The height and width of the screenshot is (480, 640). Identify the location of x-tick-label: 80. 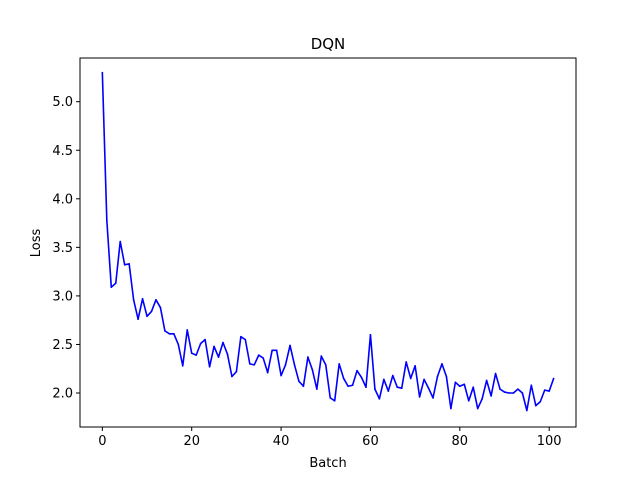
(460, 441).